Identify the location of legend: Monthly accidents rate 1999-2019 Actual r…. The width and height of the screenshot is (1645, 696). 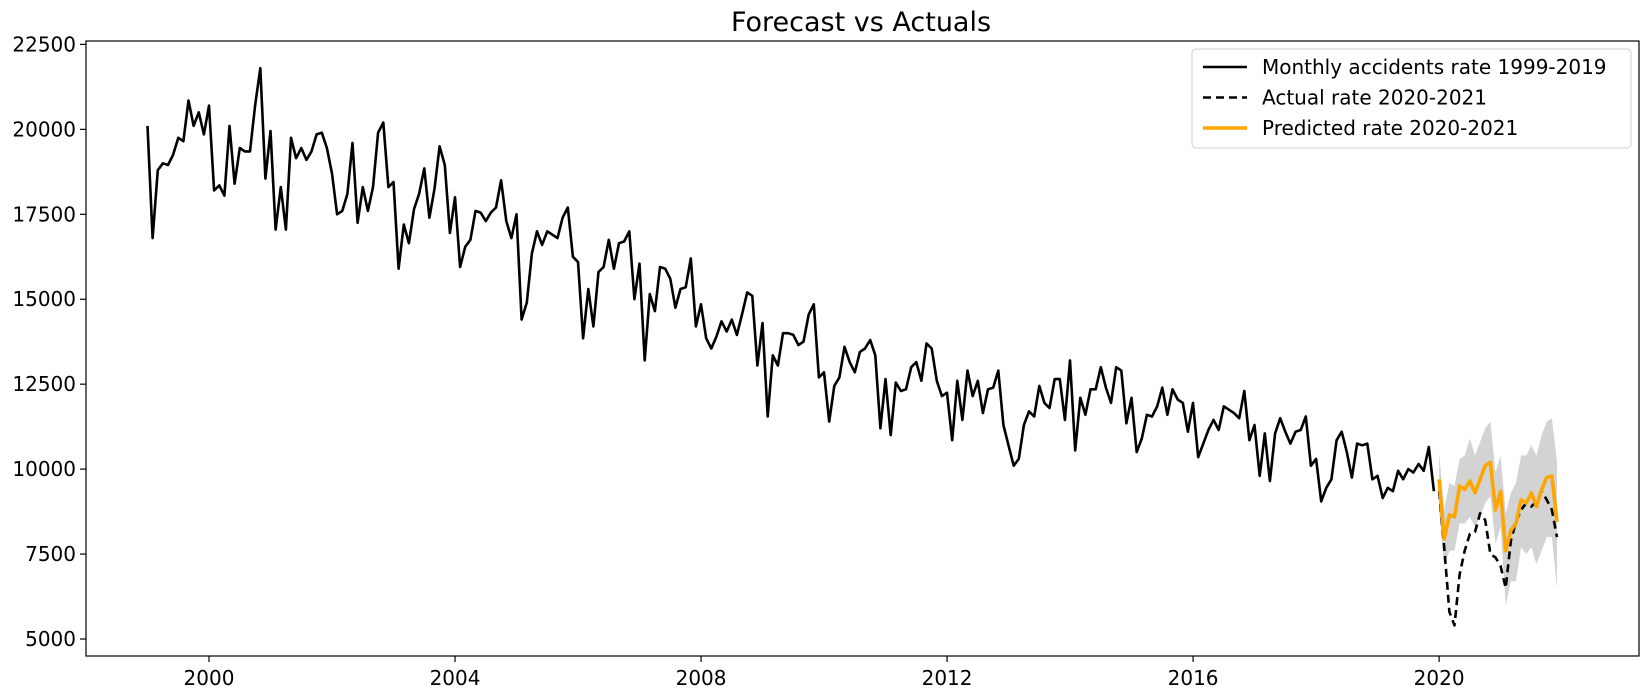
(1411, 98).